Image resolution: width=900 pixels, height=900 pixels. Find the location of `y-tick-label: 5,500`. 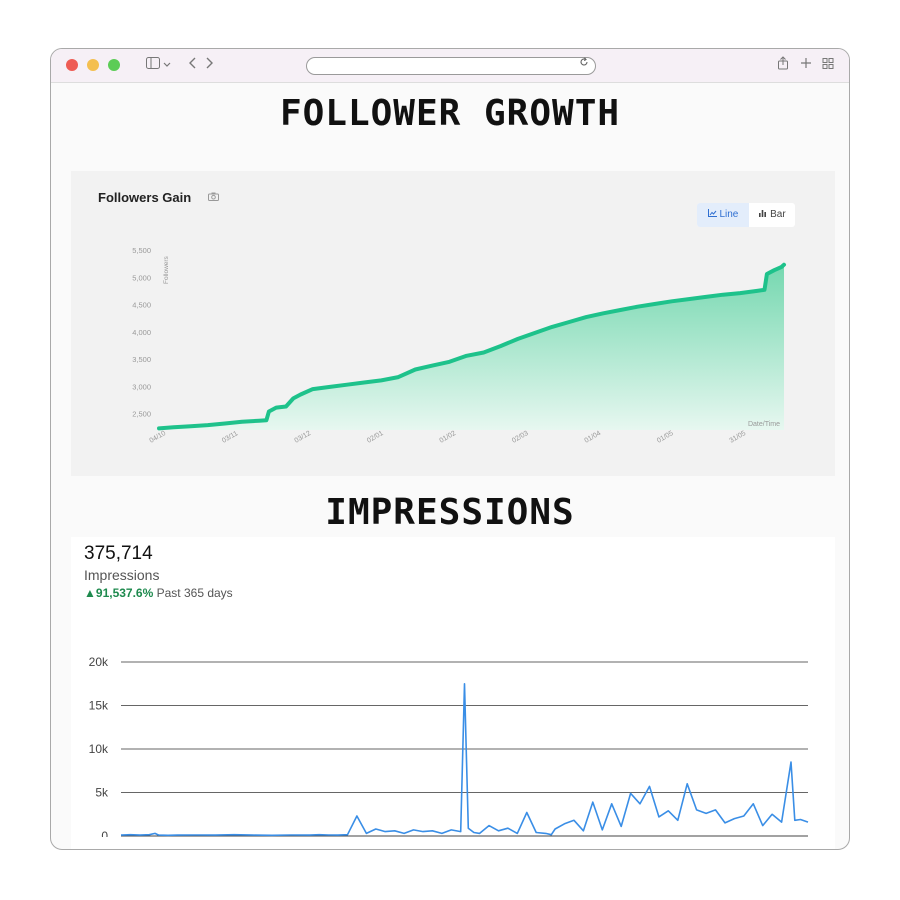

y-tick-label: 5,500 is located at coordinates (141, 250).